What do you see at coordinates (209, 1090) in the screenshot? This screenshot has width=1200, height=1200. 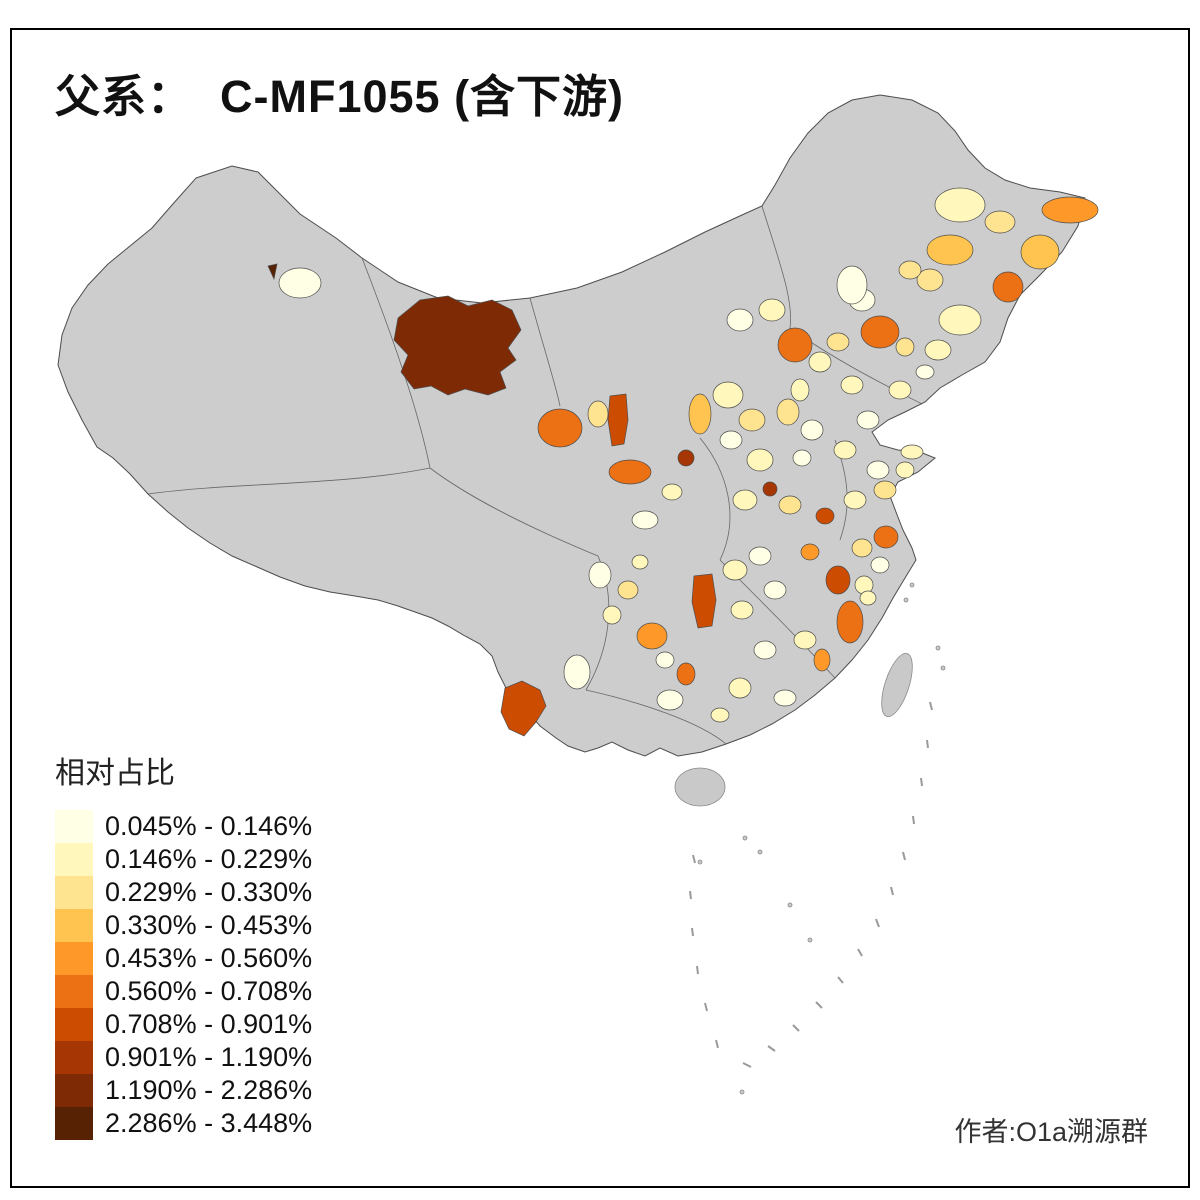 I see `legend-label: 1.190% - 2.286%` at bounding box center [209, 1090].